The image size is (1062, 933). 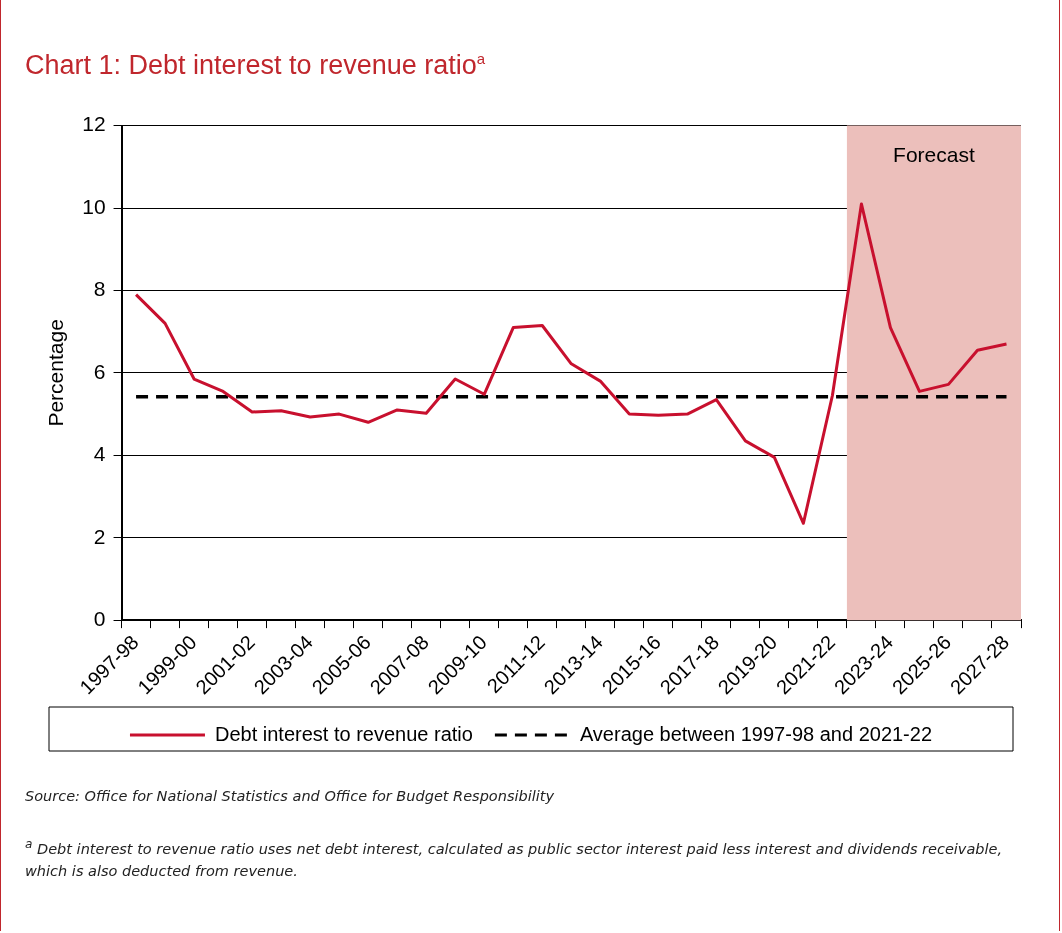 What do you see at coordinates (255, 65) in the screenshot?
I see `chart-title: Chart 1: Debt interest to revenue ratio$^{a}$` at bounding box center [255, 65].